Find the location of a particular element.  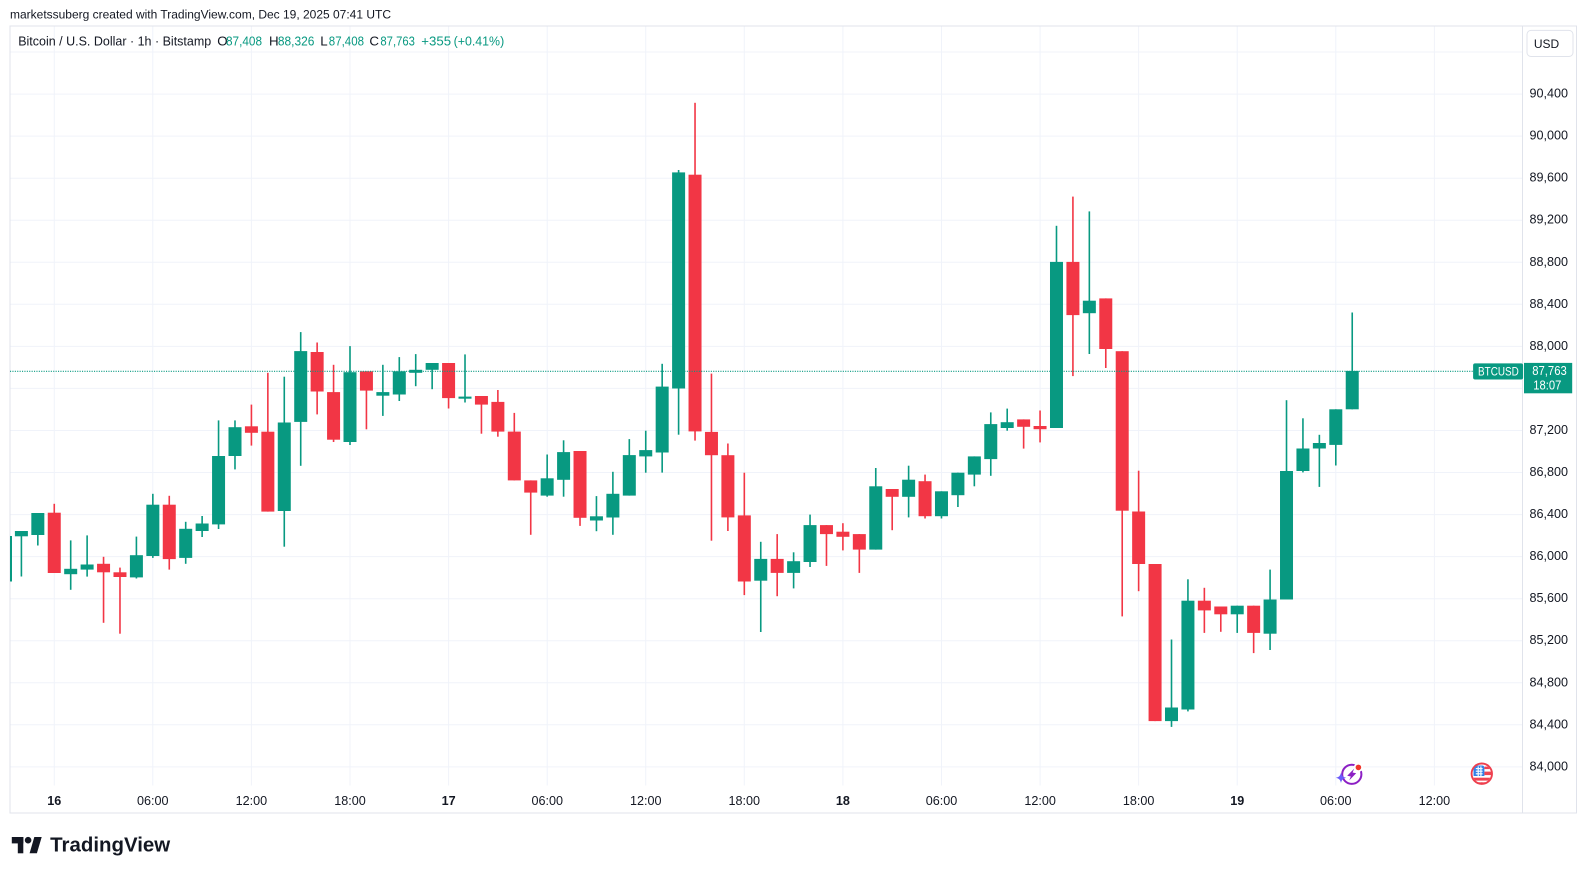

svg-text: C is located at coordinates (374, 41).